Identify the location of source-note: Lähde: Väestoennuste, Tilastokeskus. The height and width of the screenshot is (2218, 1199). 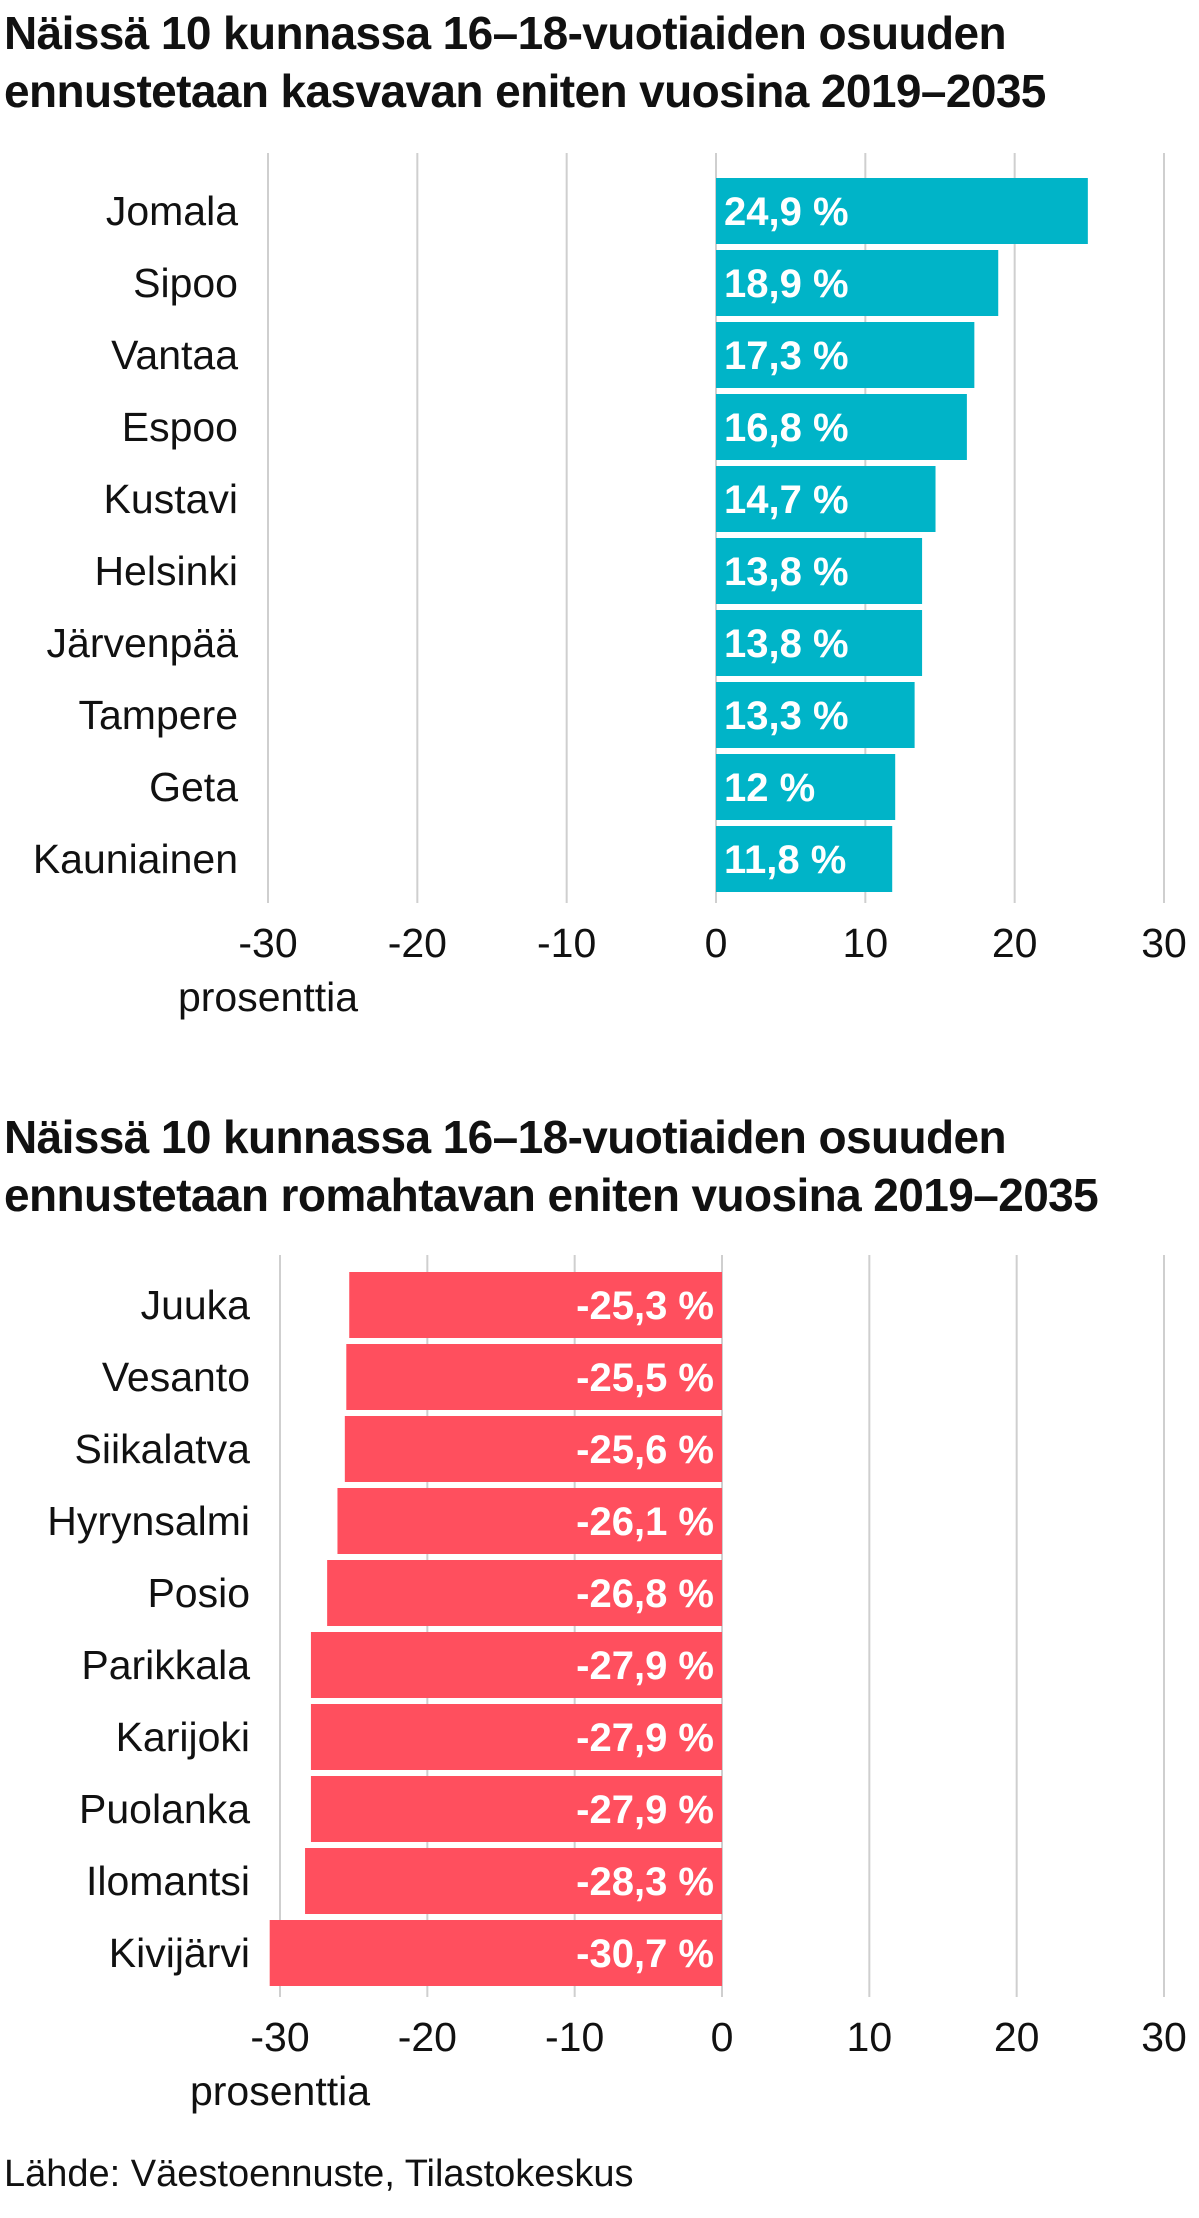
(319, 2174).